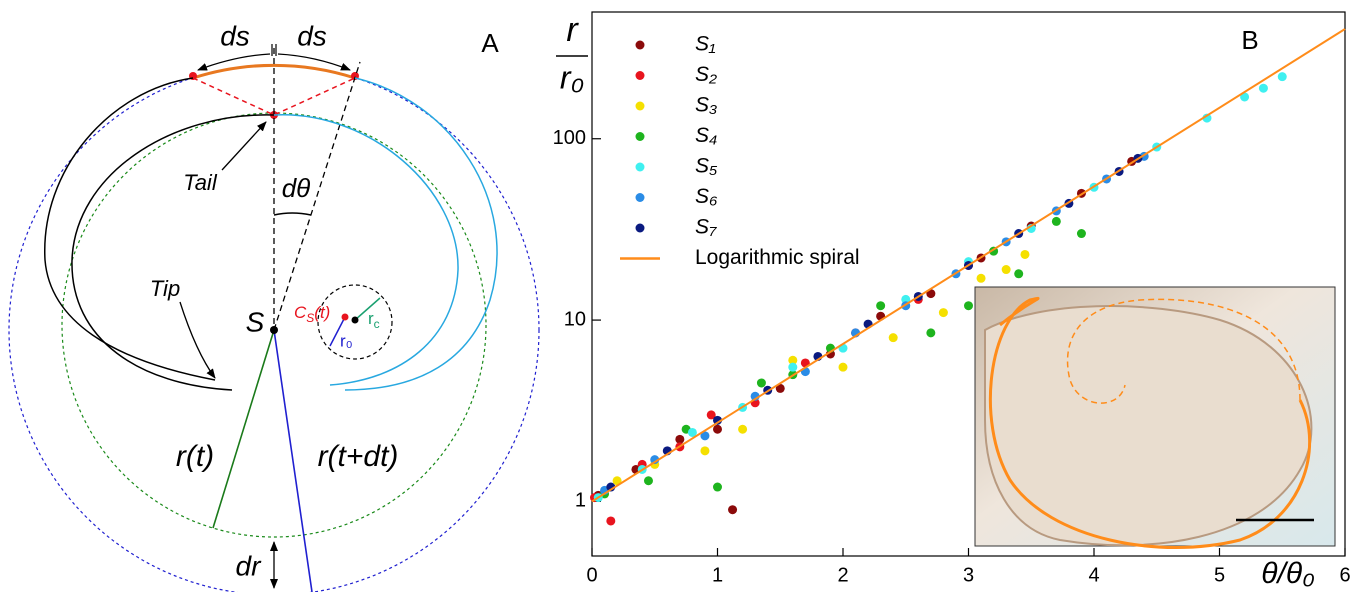 The width and height of the screenshot is (1354, 592). I want to click on inset-spiral, so click(1150, 422).